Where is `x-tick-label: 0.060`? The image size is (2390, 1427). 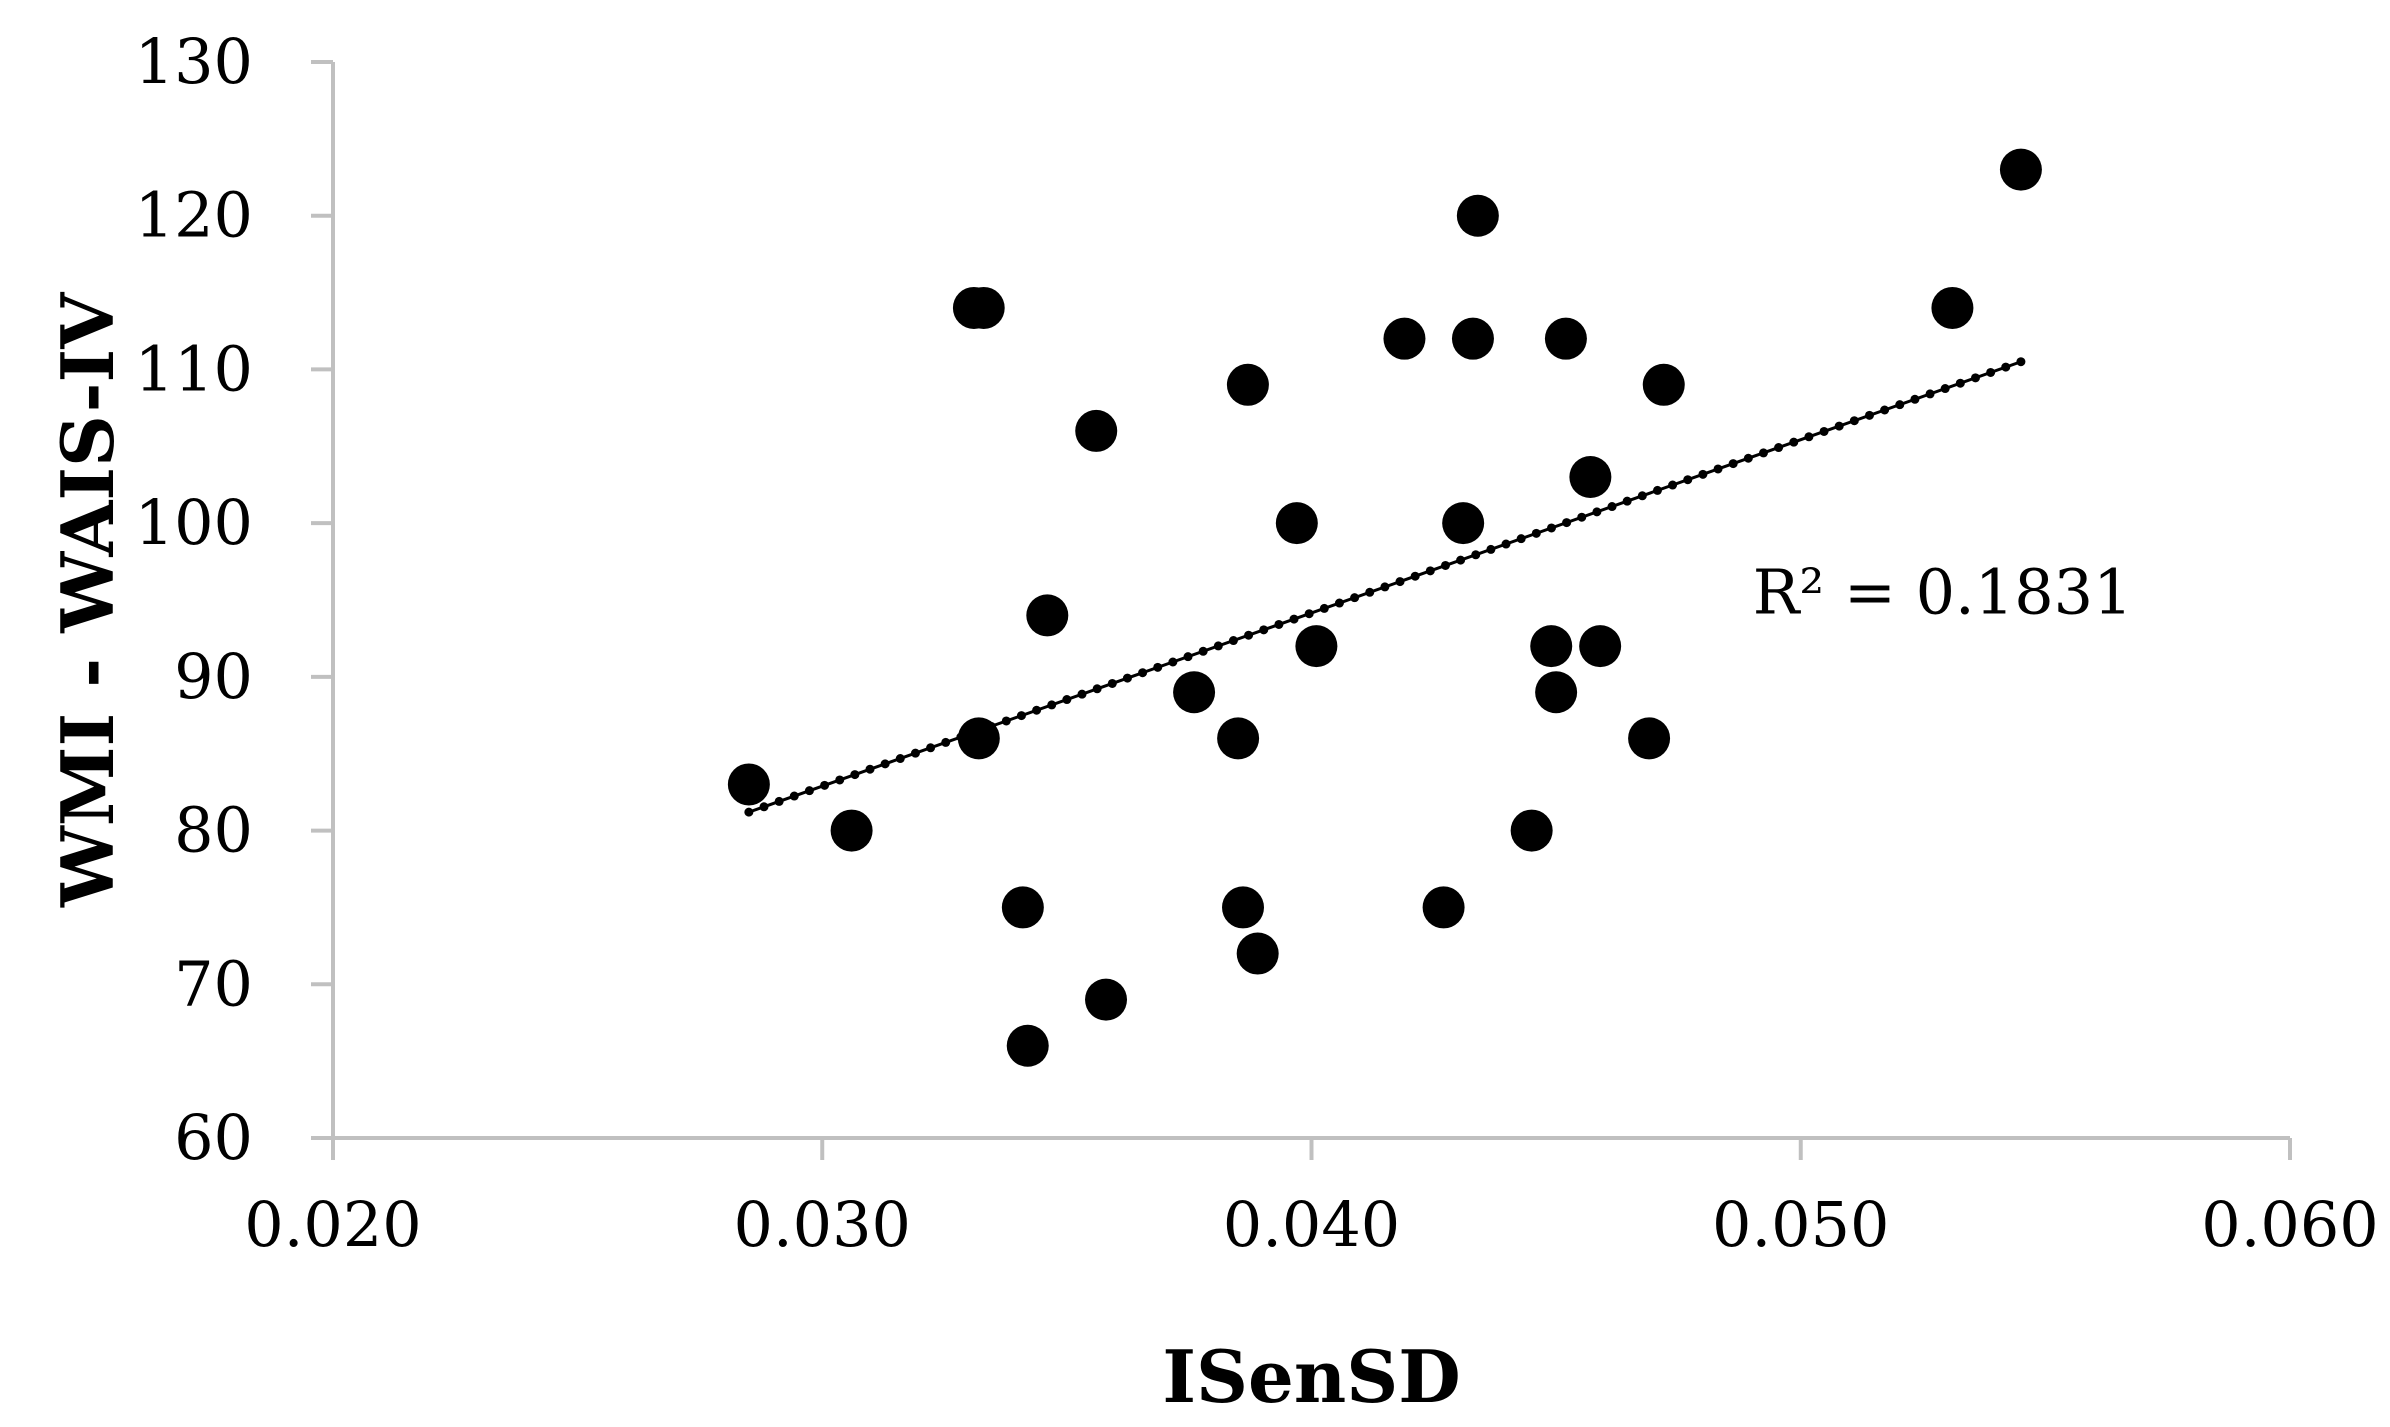
x-tick-label: 0.060 is located at coordinates (2290, 1224).